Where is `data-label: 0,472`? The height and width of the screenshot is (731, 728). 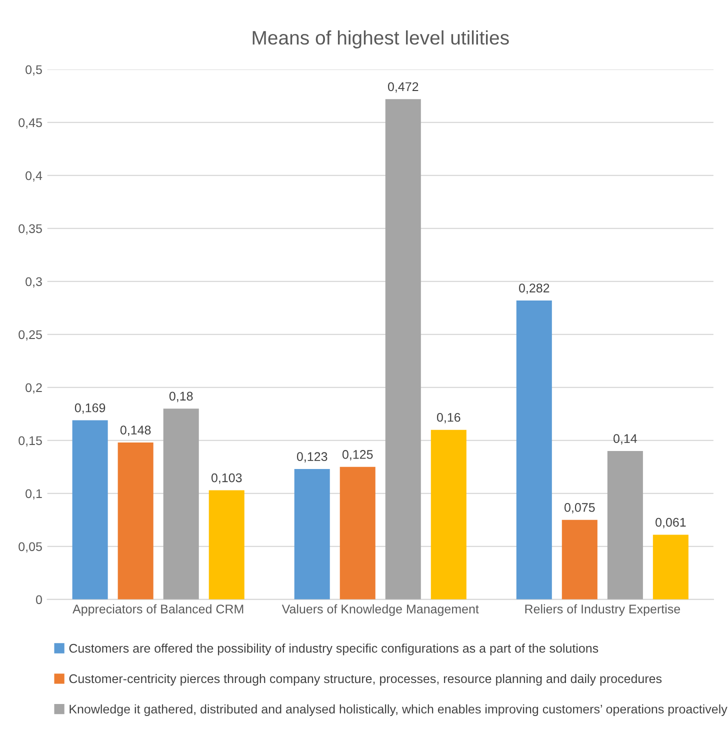
data-label: 0,472 is located at coordinates (403, 87).